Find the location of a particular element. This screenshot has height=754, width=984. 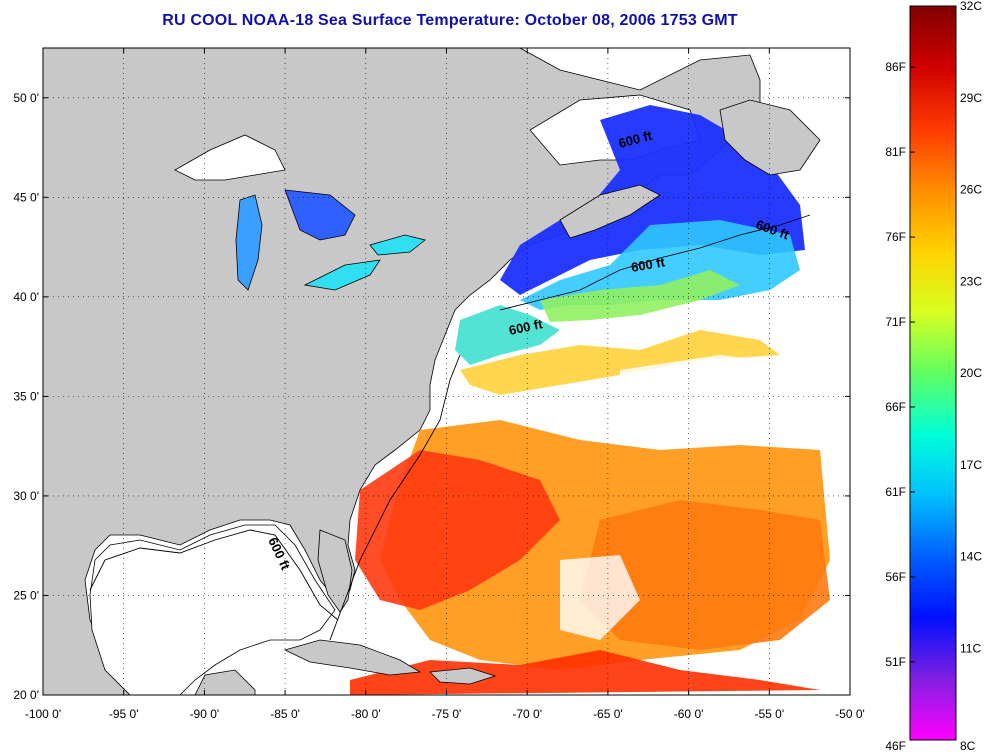

lat-tick-label: 40 0' is located at coordinates (26, 297).